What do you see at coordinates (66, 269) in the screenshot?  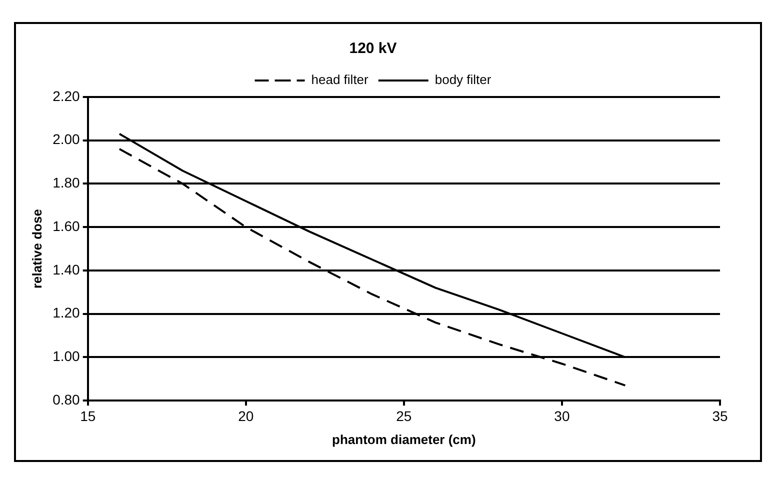 I see `y-tick-label: 1.40` at bounding box center [66, 269].